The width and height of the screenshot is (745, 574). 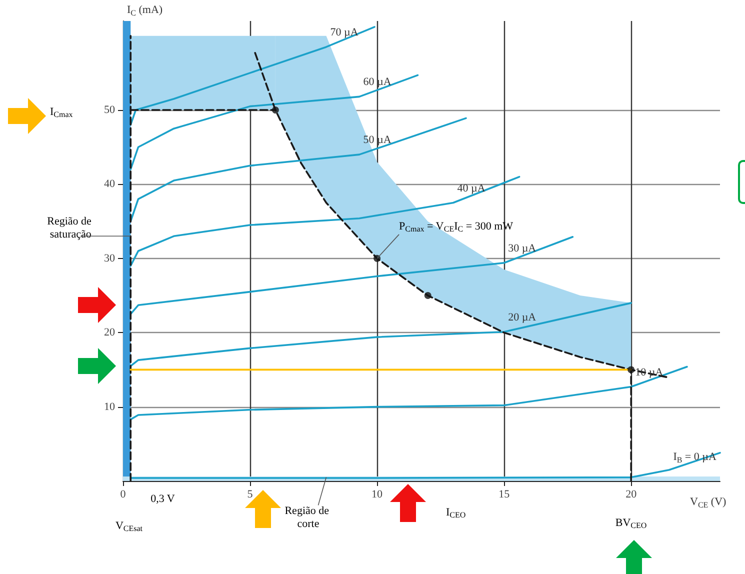 I want to click on series-label: 20 µA, so click(x=522, y=317).